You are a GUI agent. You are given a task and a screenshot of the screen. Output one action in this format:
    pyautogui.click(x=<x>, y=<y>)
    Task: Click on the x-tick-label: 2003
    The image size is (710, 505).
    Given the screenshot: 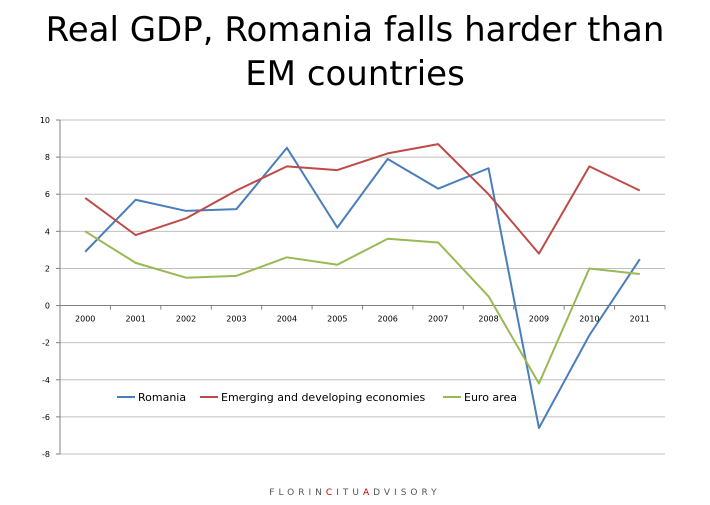 What is the action you would take?
    pyautogui.click(x=236, y=319)
    